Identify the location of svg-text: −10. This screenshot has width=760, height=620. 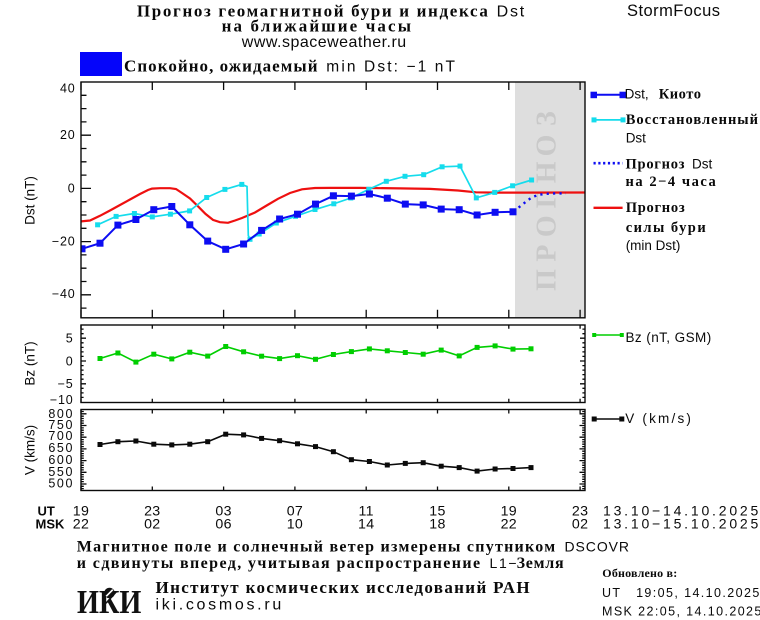
(62, 400).